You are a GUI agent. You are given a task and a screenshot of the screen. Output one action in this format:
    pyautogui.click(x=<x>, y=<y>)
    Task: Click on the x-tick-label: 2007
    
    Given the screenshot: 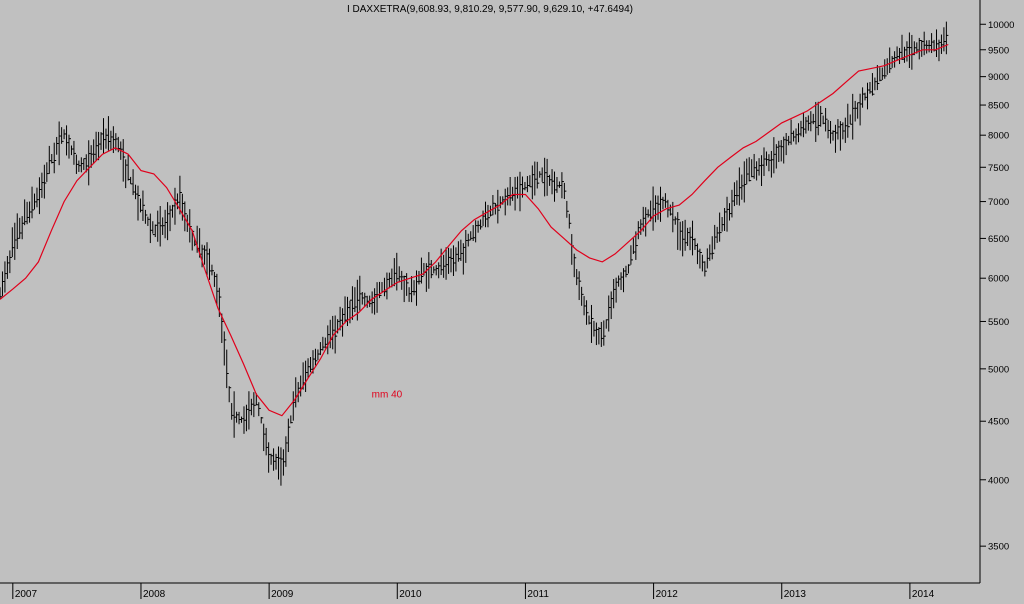 What is the action you would take?
    pyautogui.click(x=26, y=594)
    